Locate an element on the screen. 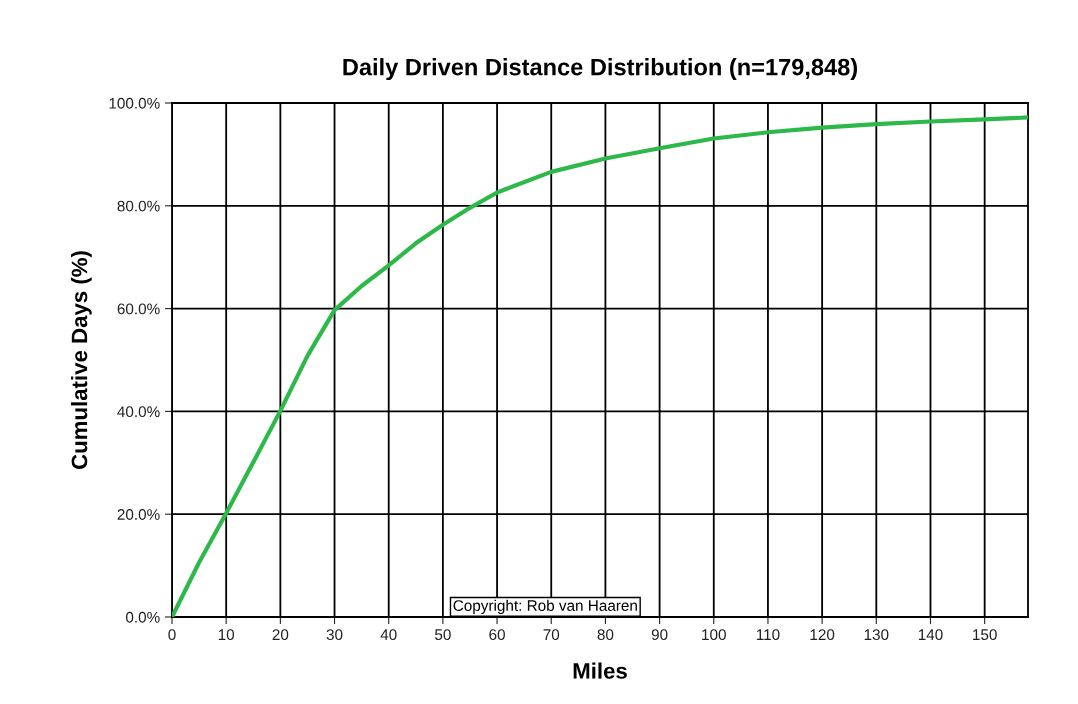 The width and height of the screenshot is (1078, 704). y-tick-label: 80.0% is located at coordinates (138, 206).